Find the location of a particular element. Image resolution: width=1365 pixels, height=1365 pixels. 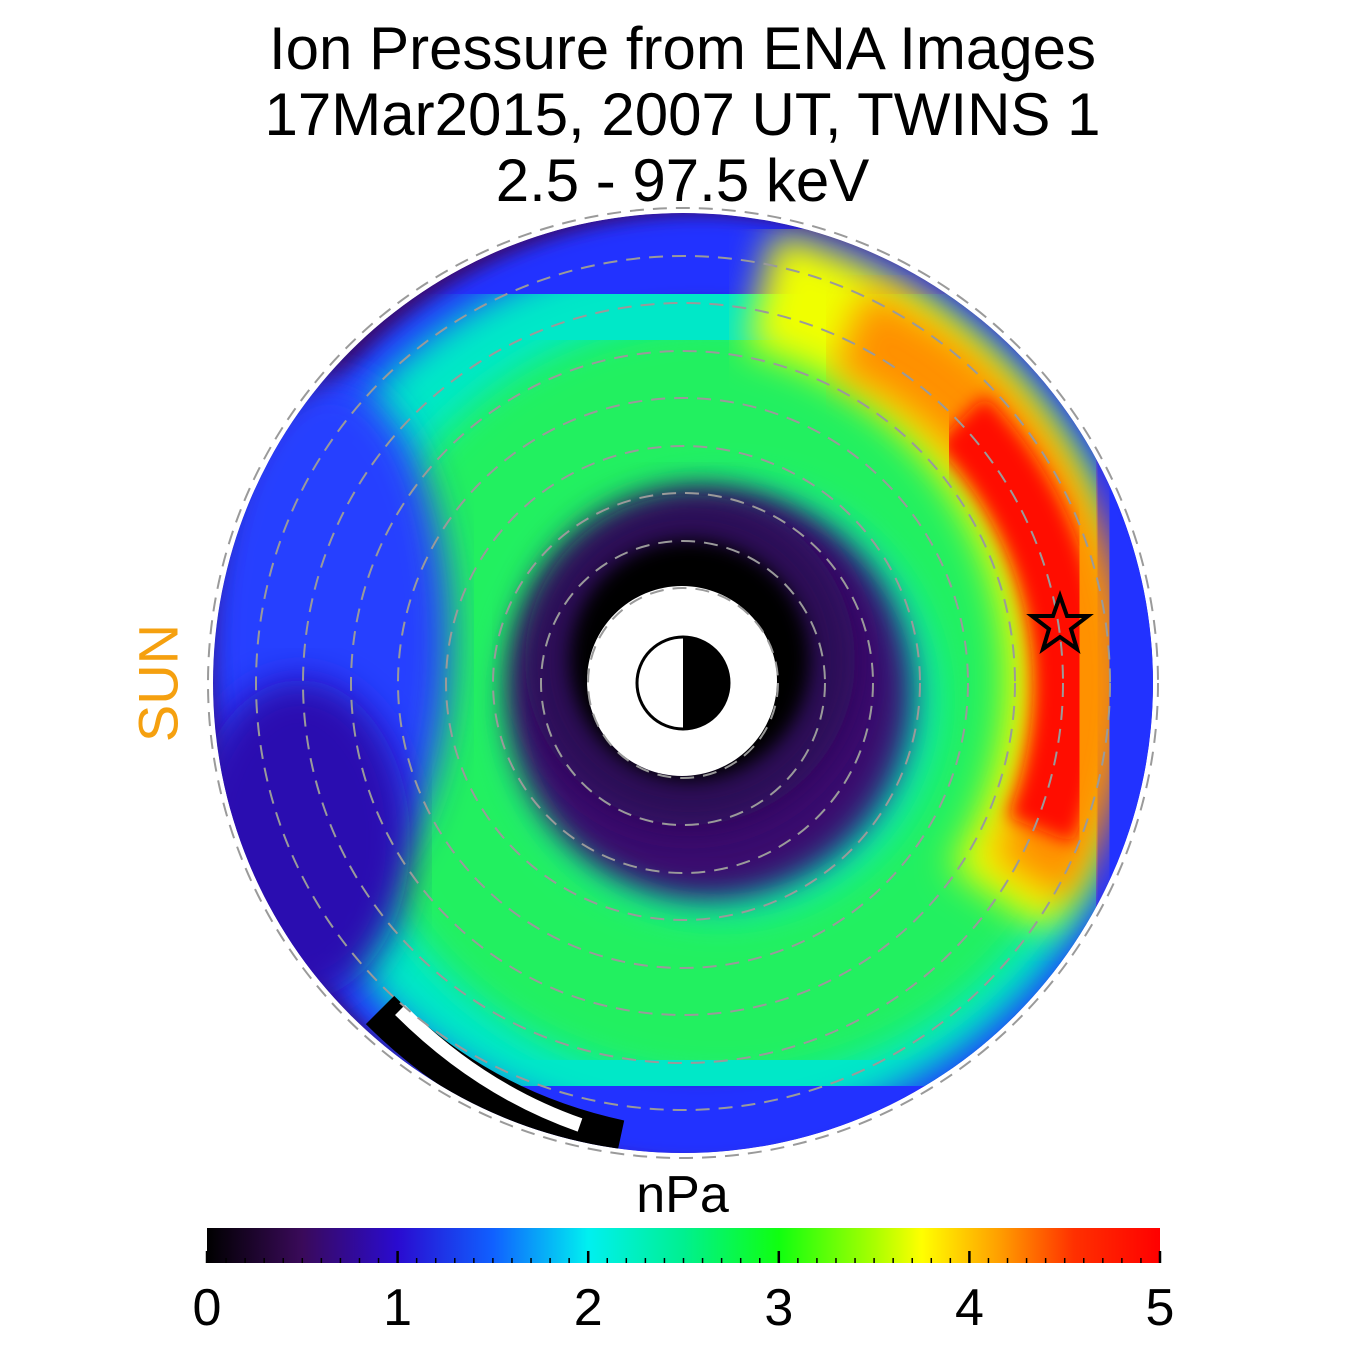

pressure-peak-star-icon is located at coordinates (1060, 621).